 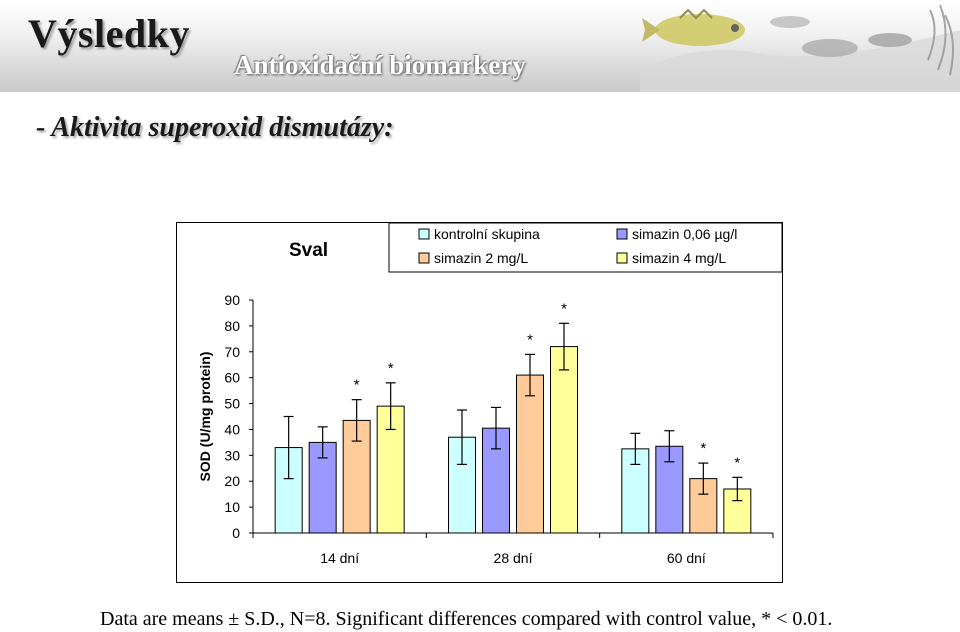 I want to click on fish-illustration-image, so click(x=800, y=48).